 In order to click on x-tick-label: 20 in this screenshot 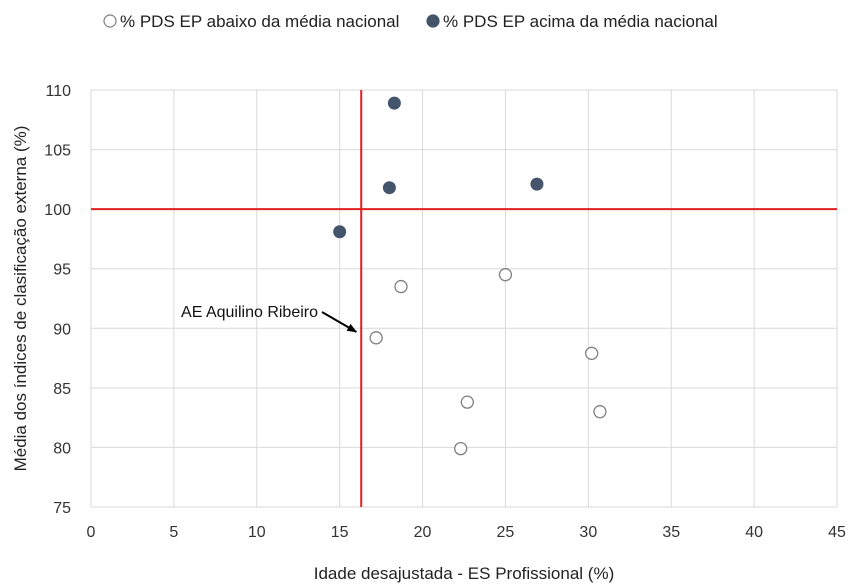, I will do `click(423, 532)`.